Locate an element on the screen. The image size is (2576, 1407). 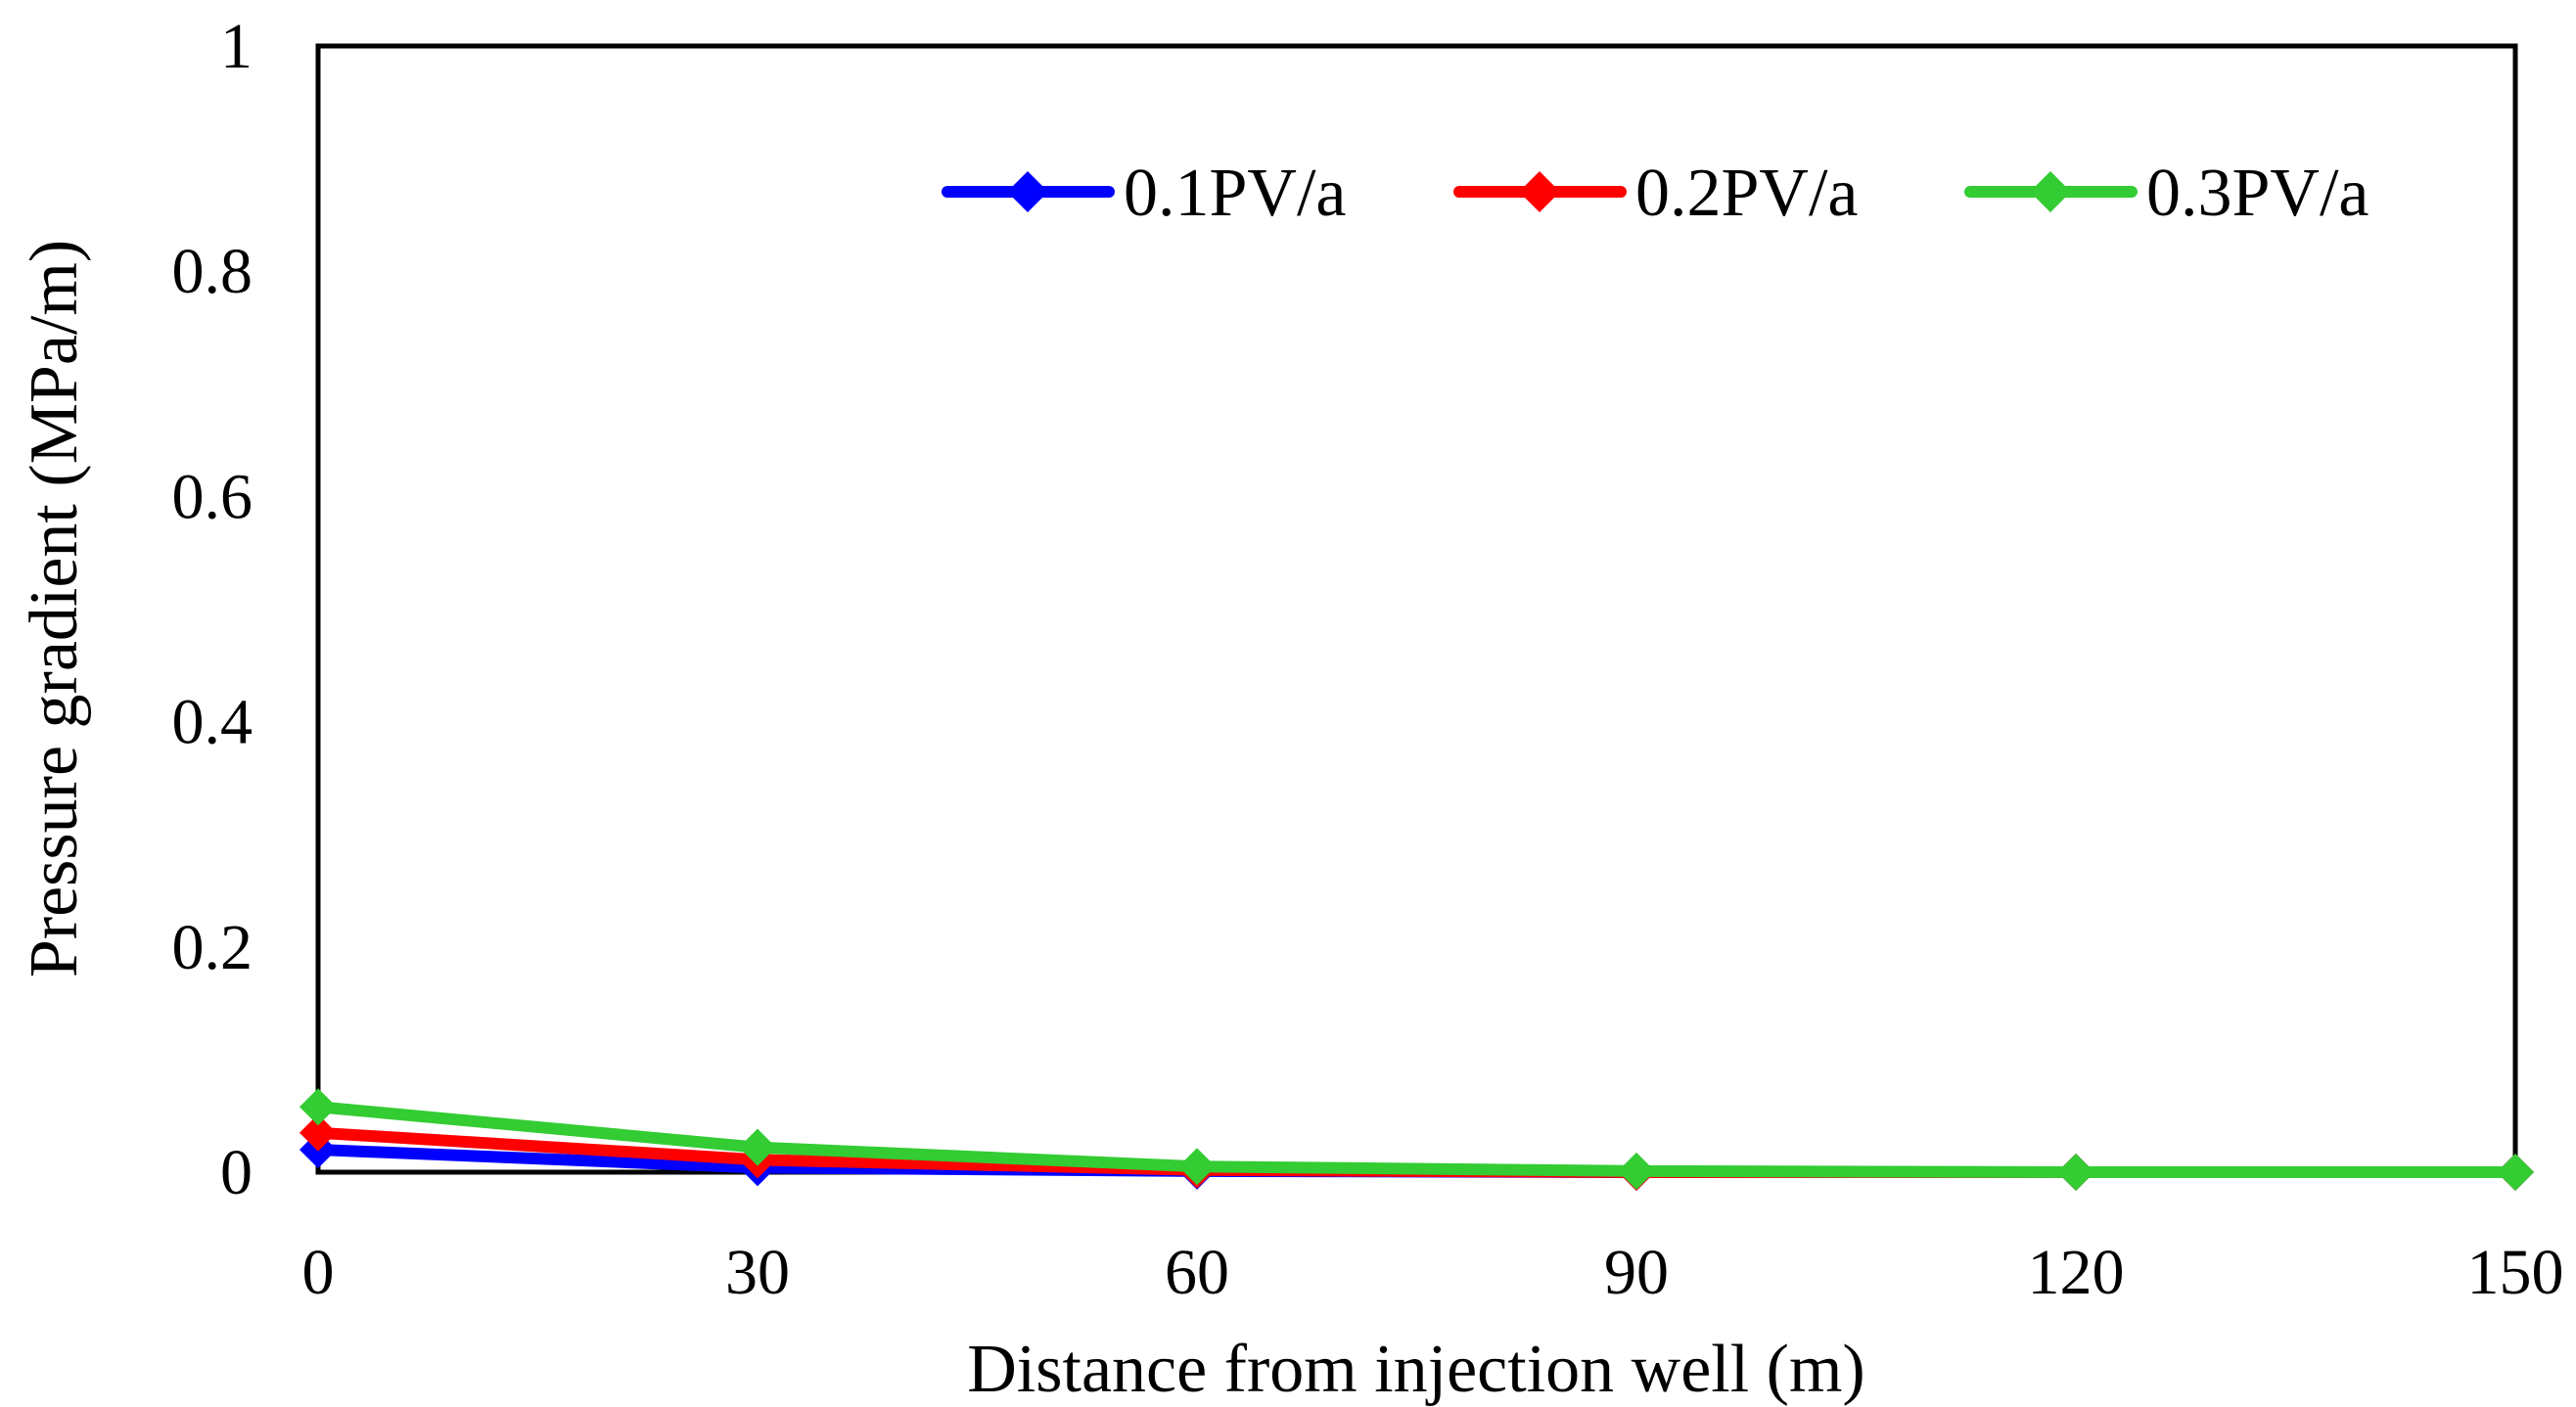
x-tick-labels: 0 30 60 90 120 150 is located at coordinates (1433, 1273).